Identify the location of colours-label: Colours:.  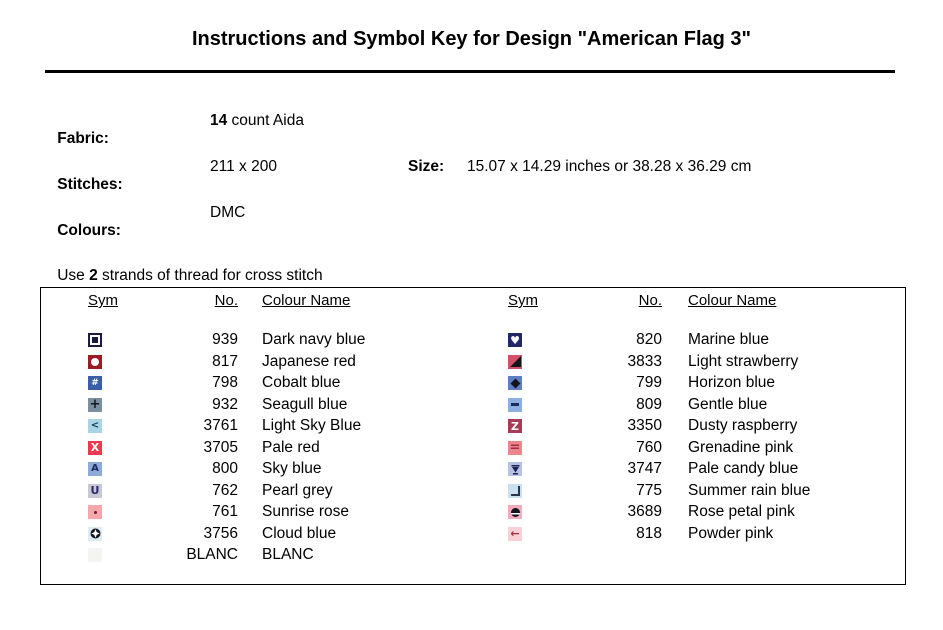
(89, 230).